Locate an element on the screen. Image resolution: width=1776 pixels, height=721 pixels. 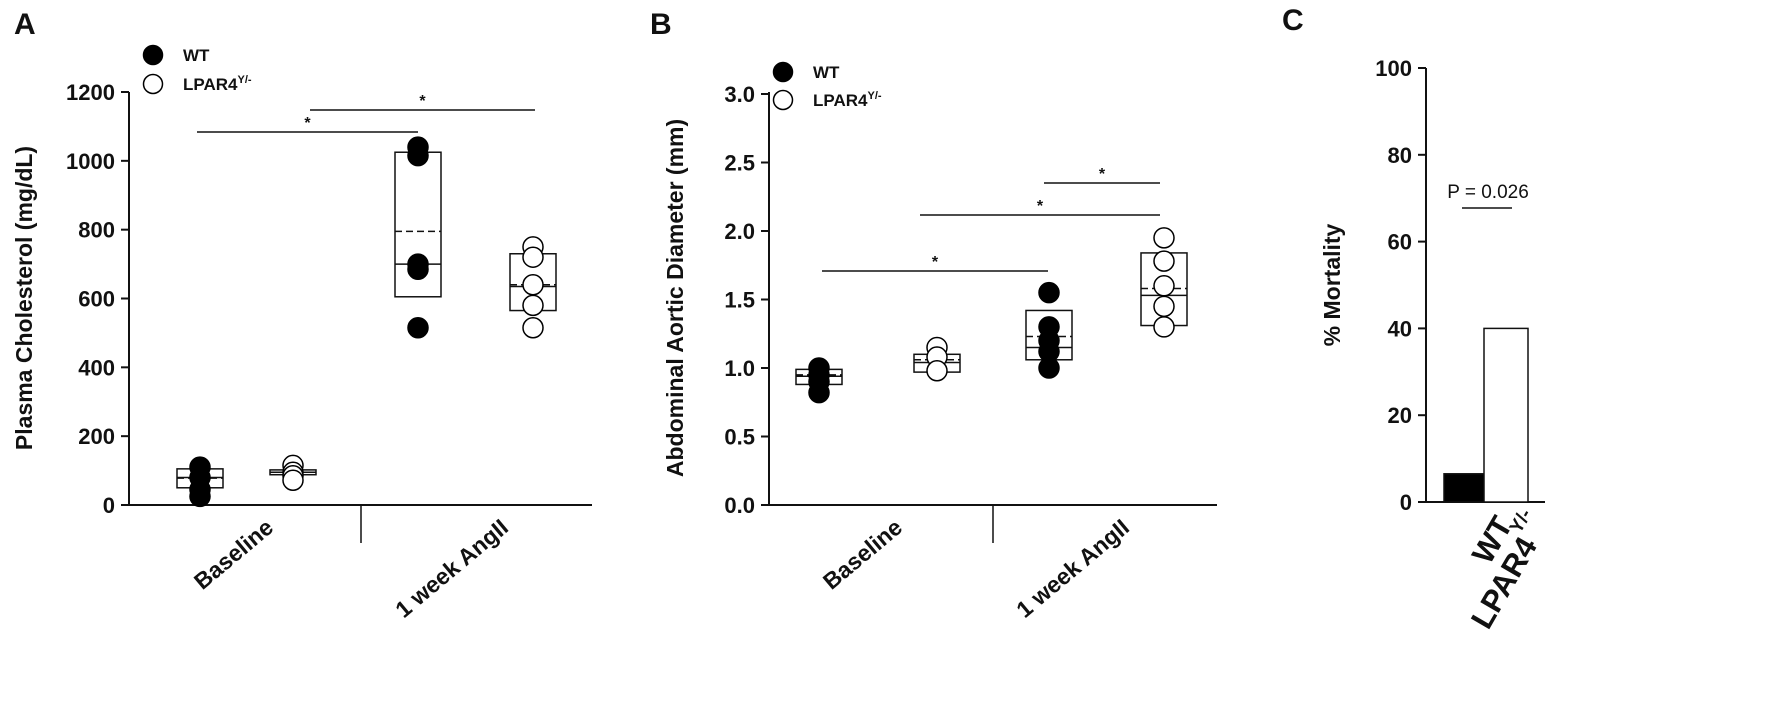
panel-a-letter: A is located at coordinates (25, 24).